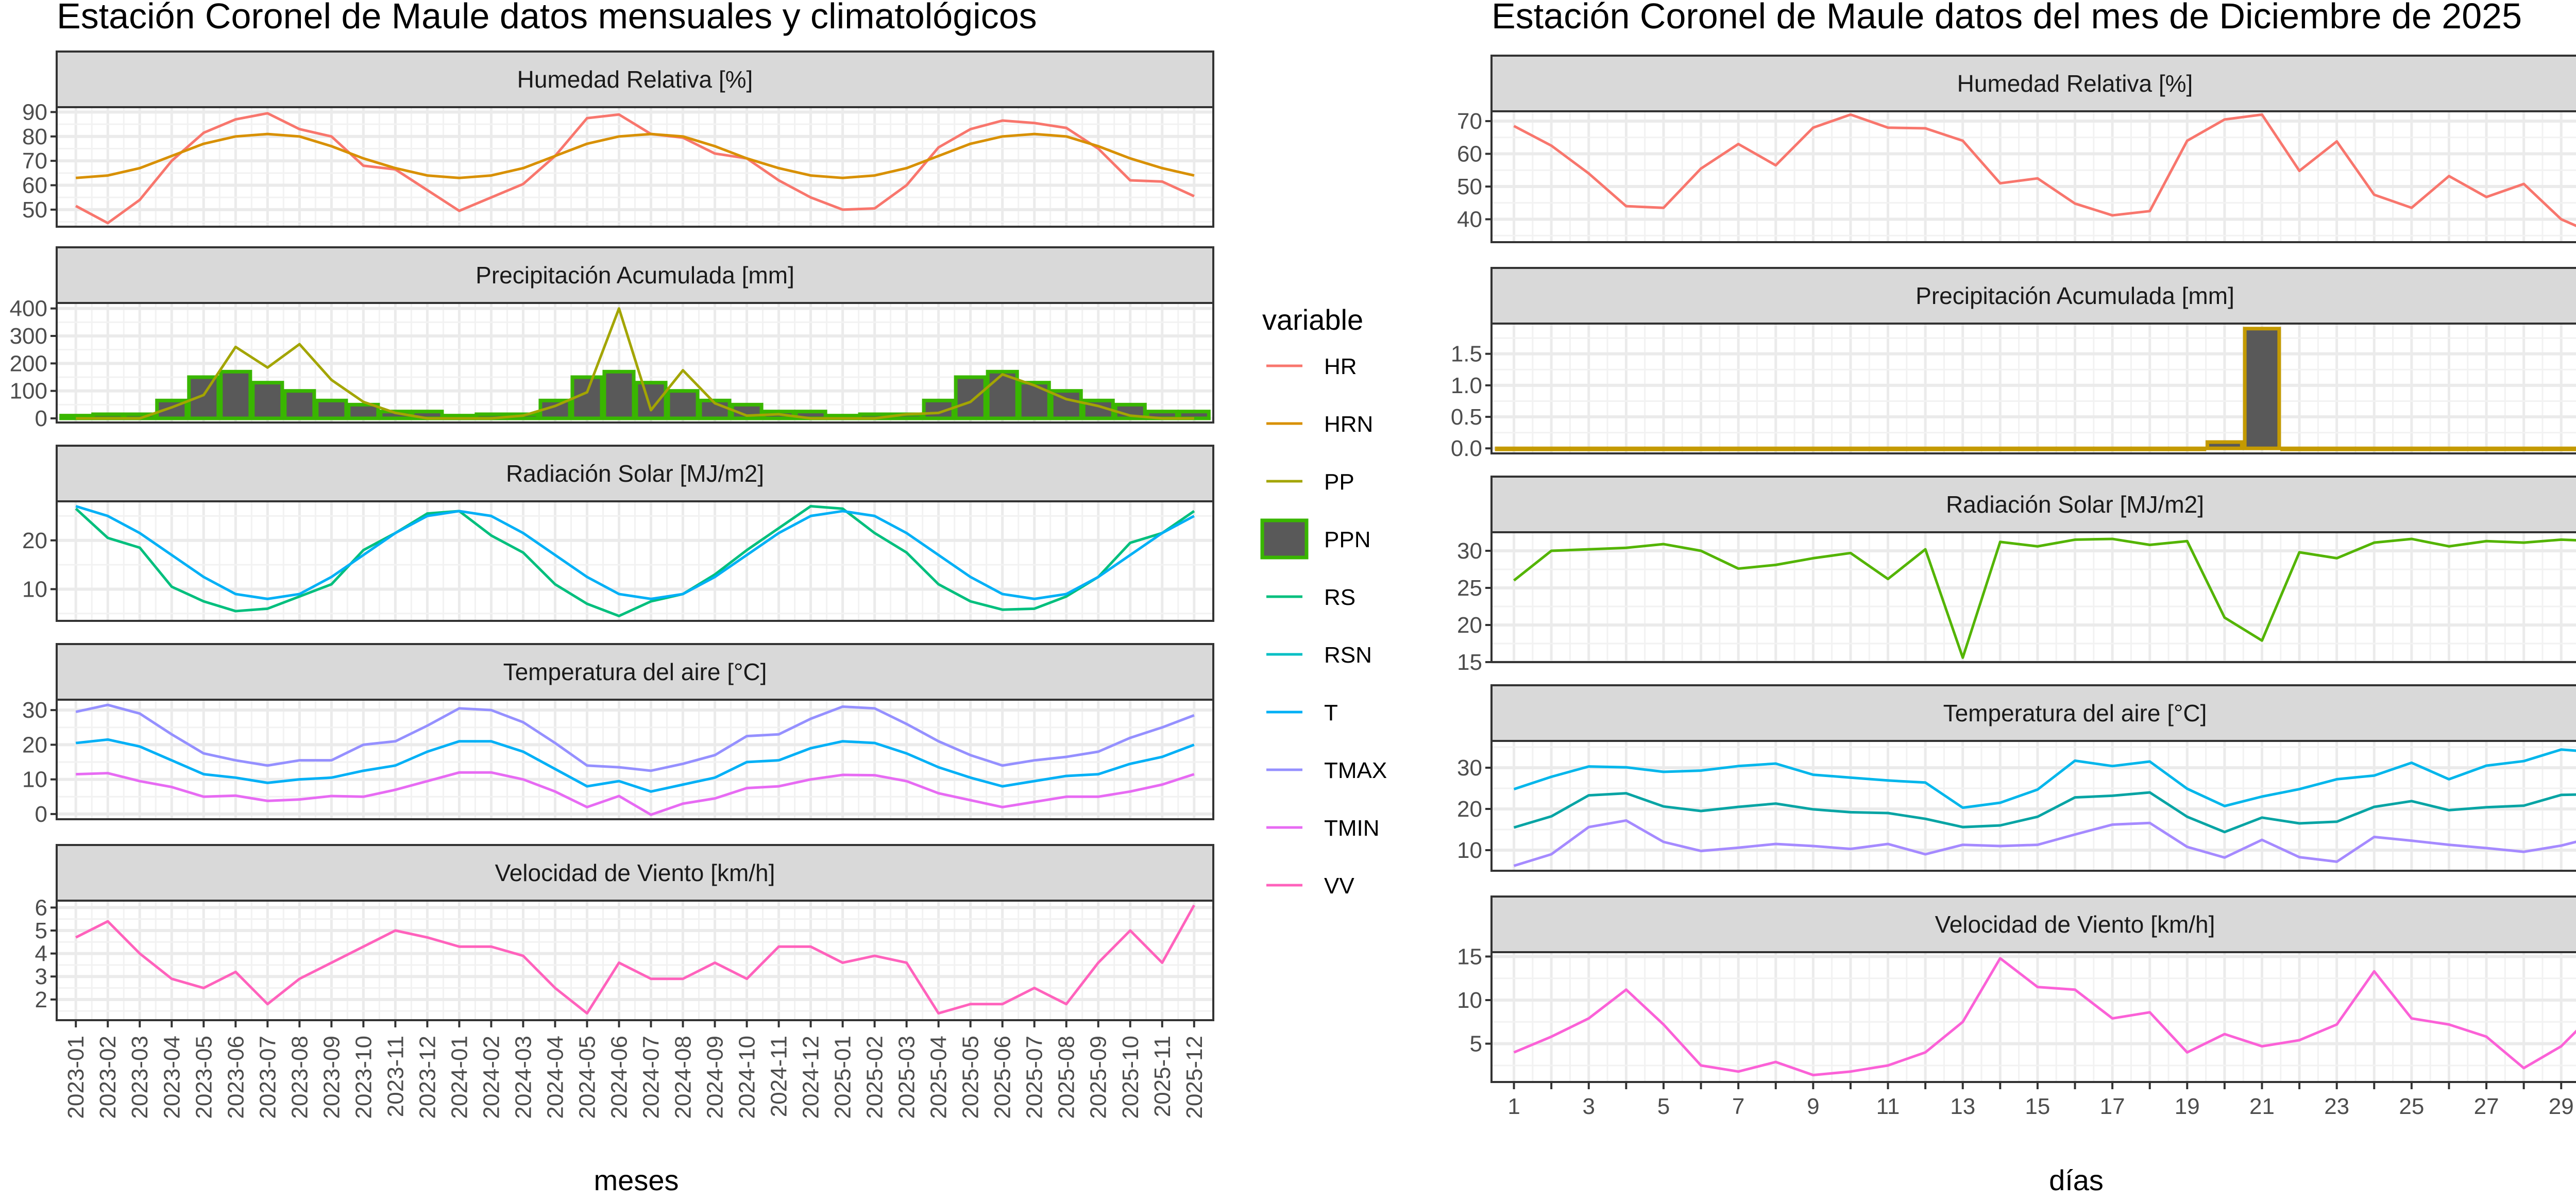 This screenshot has height=1200, width=2576. Describe the element at coordinates (267, 1077) in the screenshot. I see `x-tick-label: 2023-07` at that location.